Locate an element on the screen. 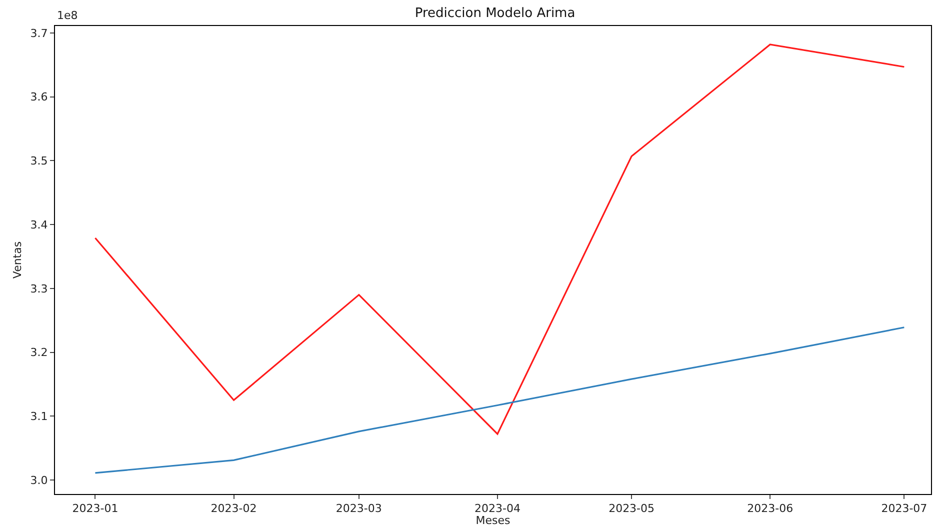  y-tick-label: 3.6 is located at coordinates (39, 97).